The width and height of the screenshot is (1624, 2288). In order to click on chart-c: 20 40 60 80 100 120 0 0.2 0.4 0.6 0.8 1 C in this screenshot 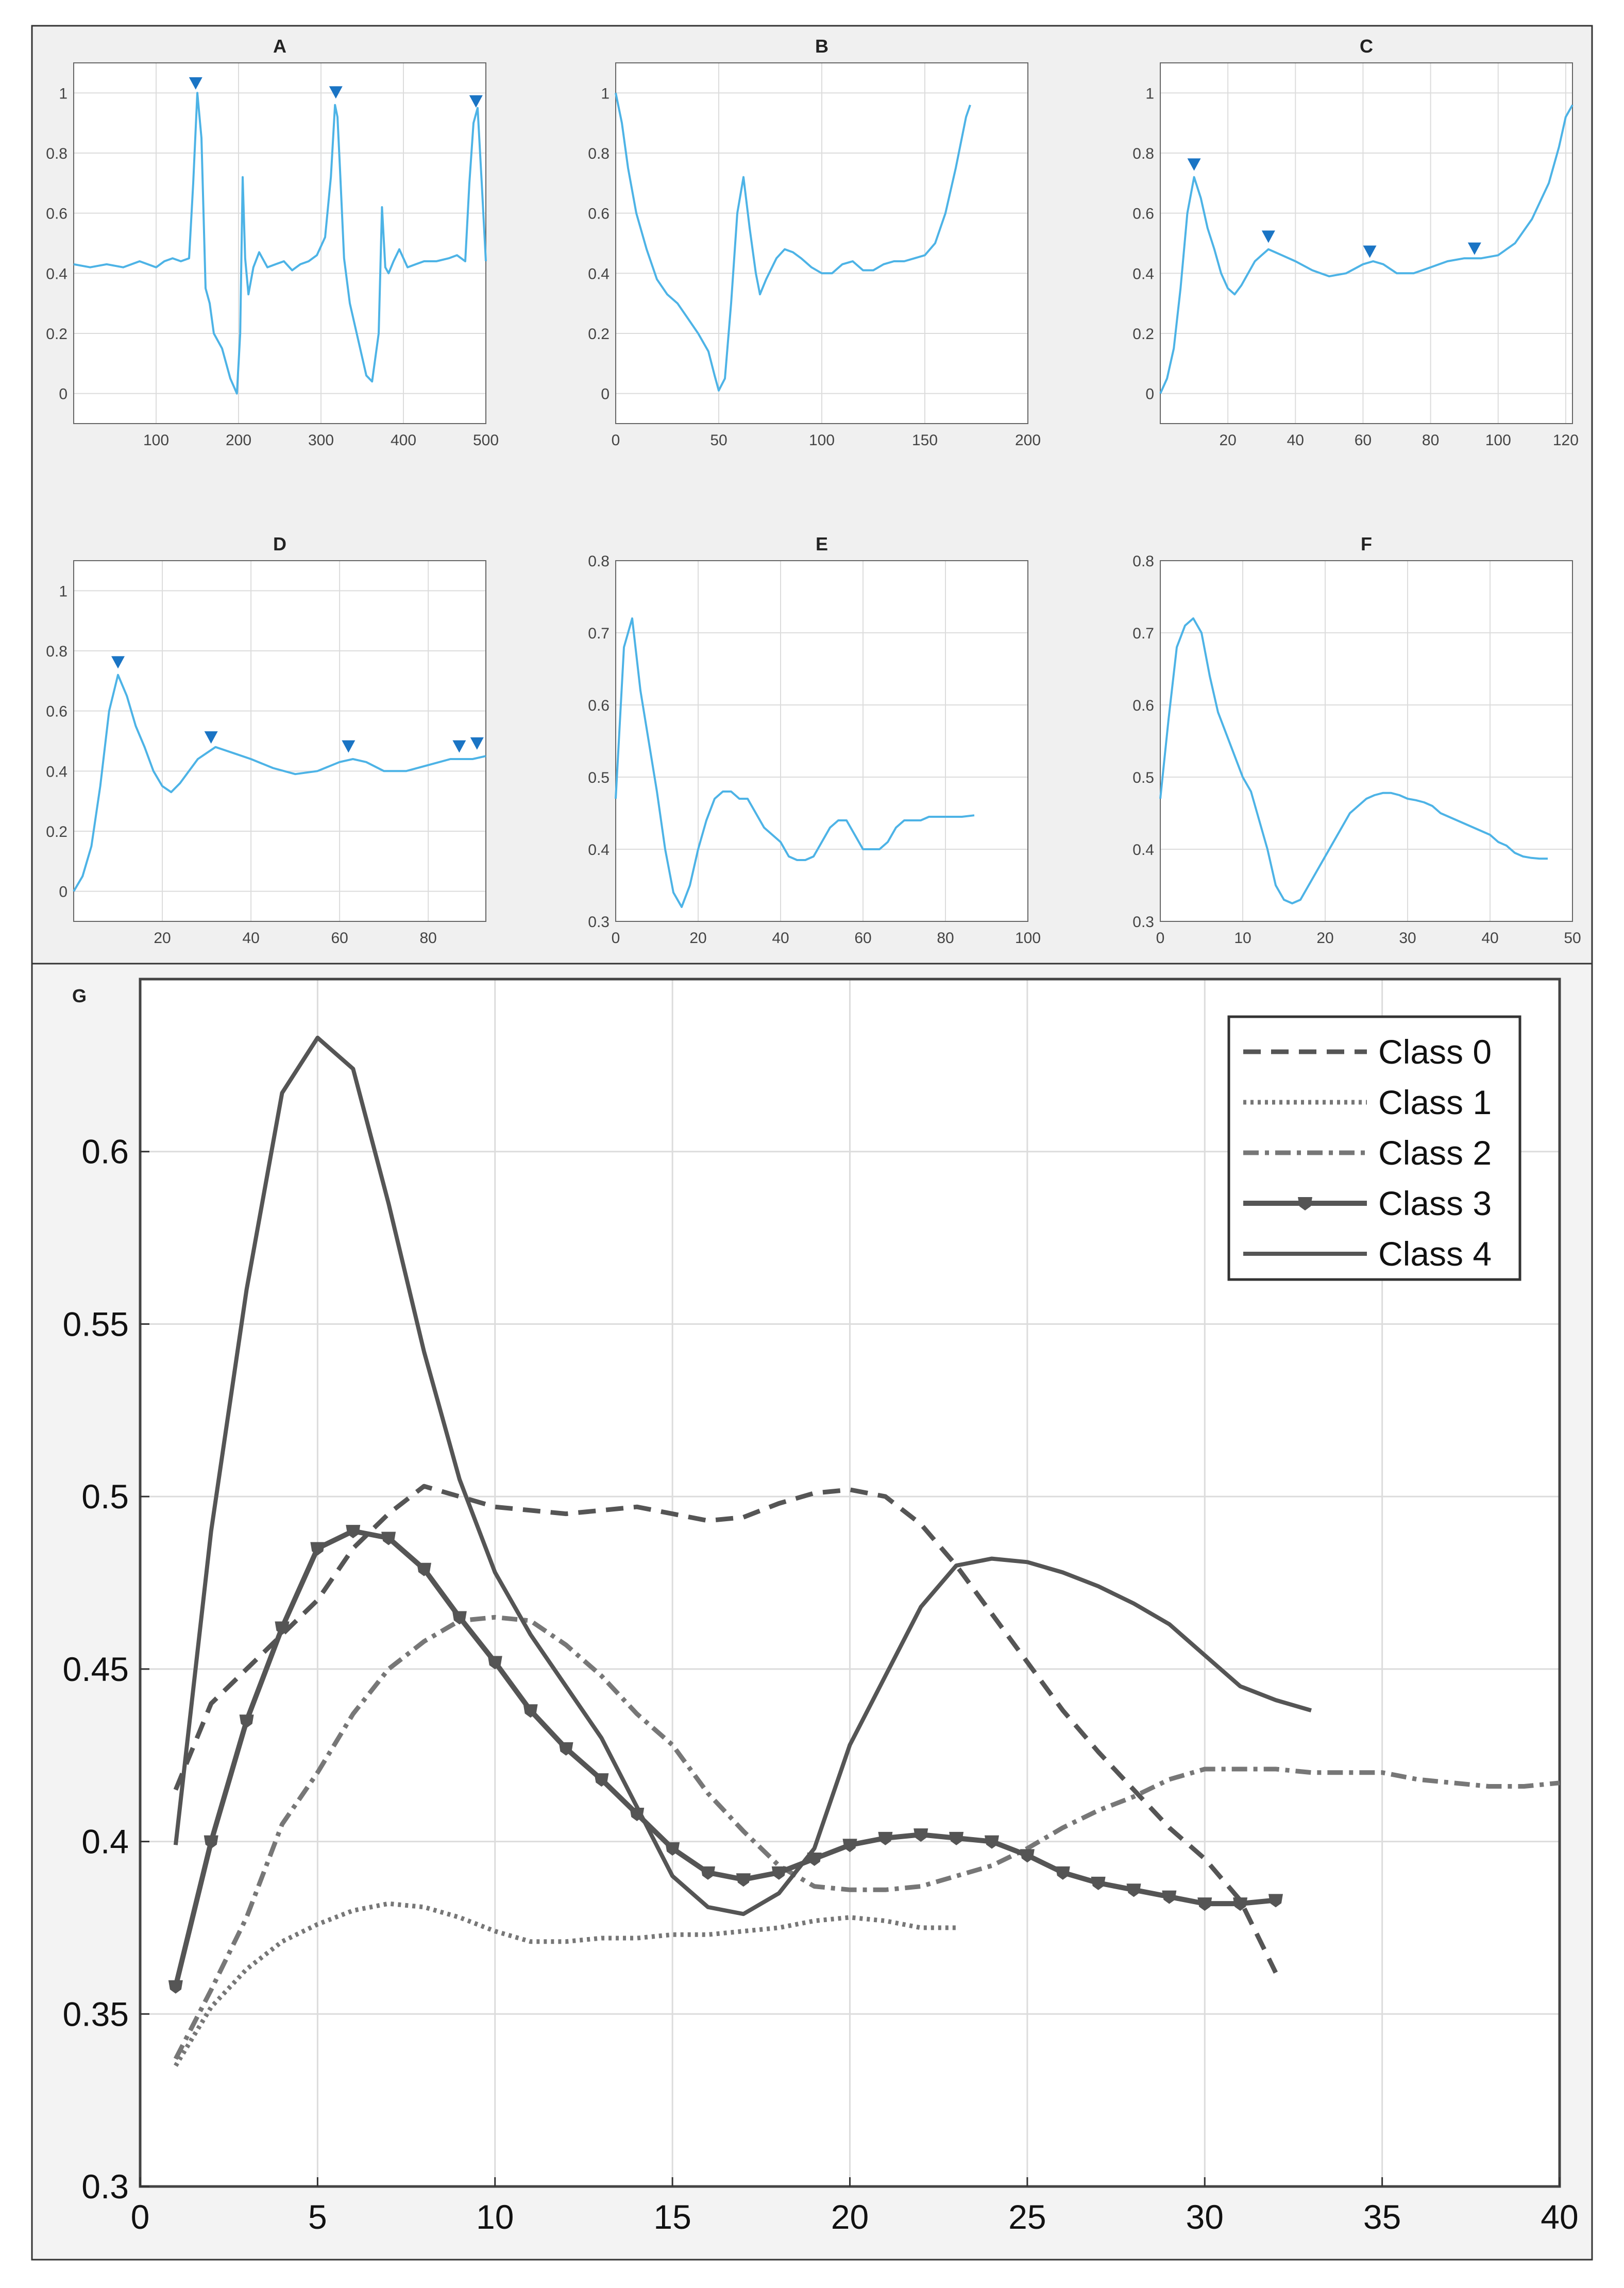, I will do `click(1356, 242)`.